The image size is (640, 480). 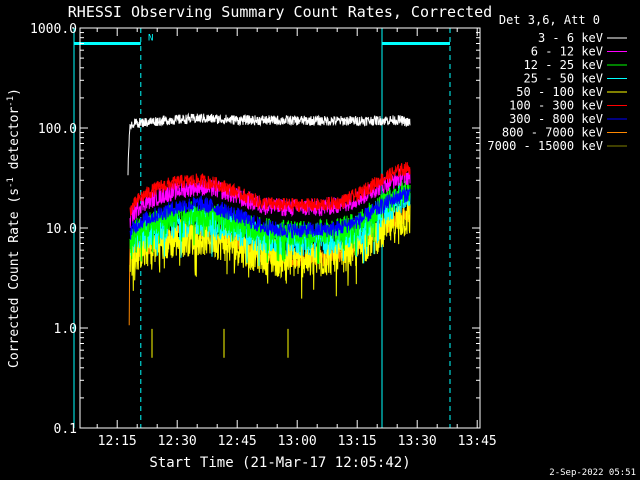 What do you see at coordinates (269, 144) in the screenshot?
I see `series-line-3-6-kev` at bounding box center [269, 144].